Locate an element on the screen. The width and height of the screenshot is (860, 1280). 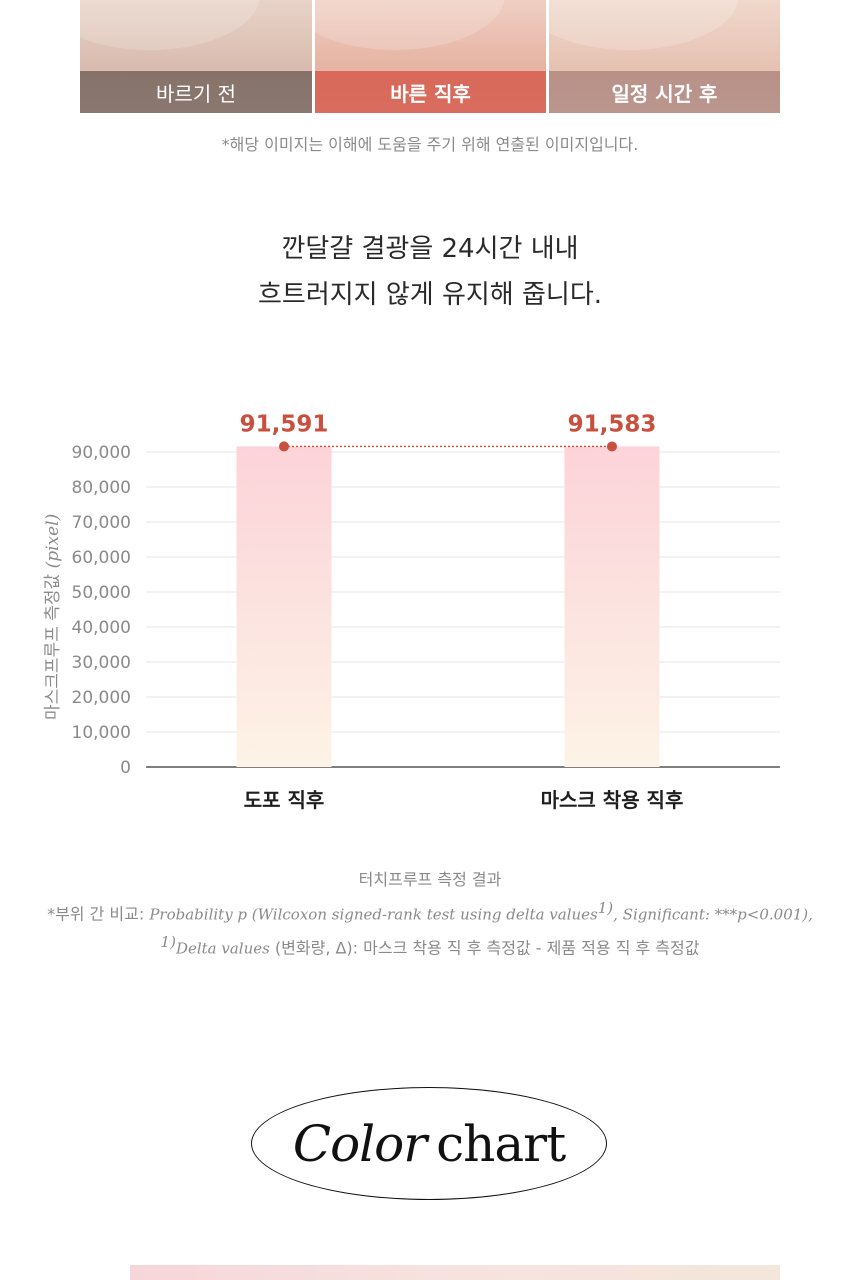
headline-line-2: 흐트러지지 않게 유지해 줍니다. is located at coordinates (430, 295).